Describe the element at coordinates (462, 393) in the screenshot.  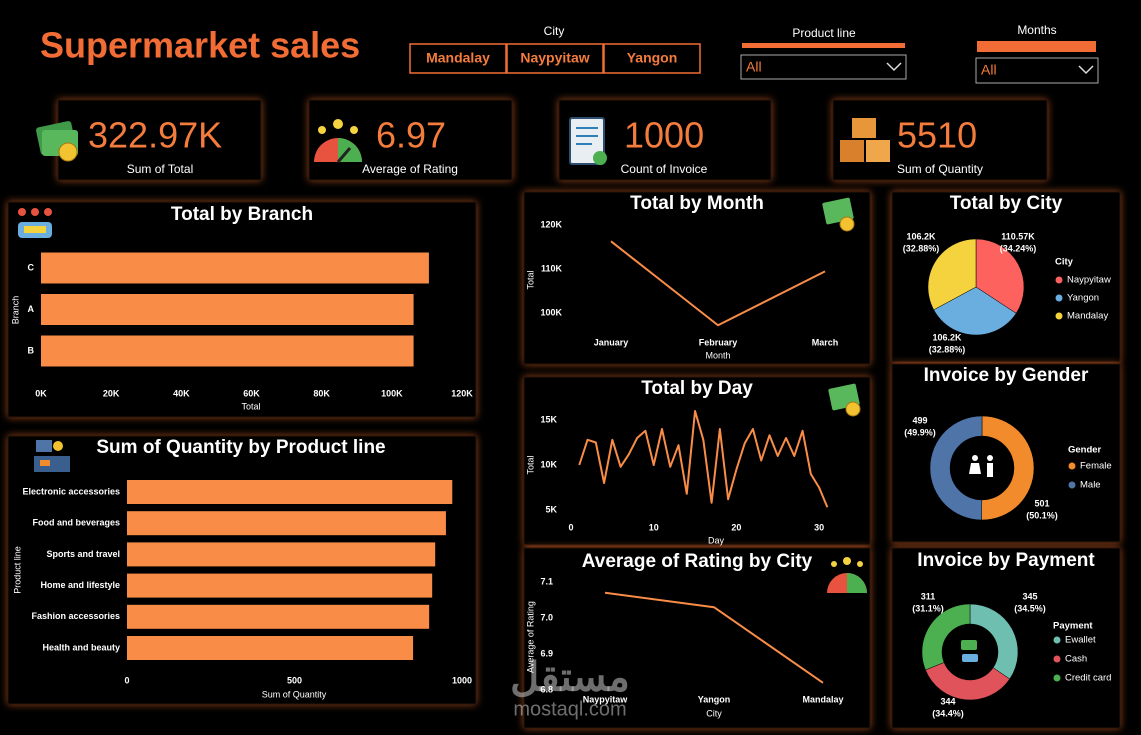
I see `x-tick-label: 120K` at that location.